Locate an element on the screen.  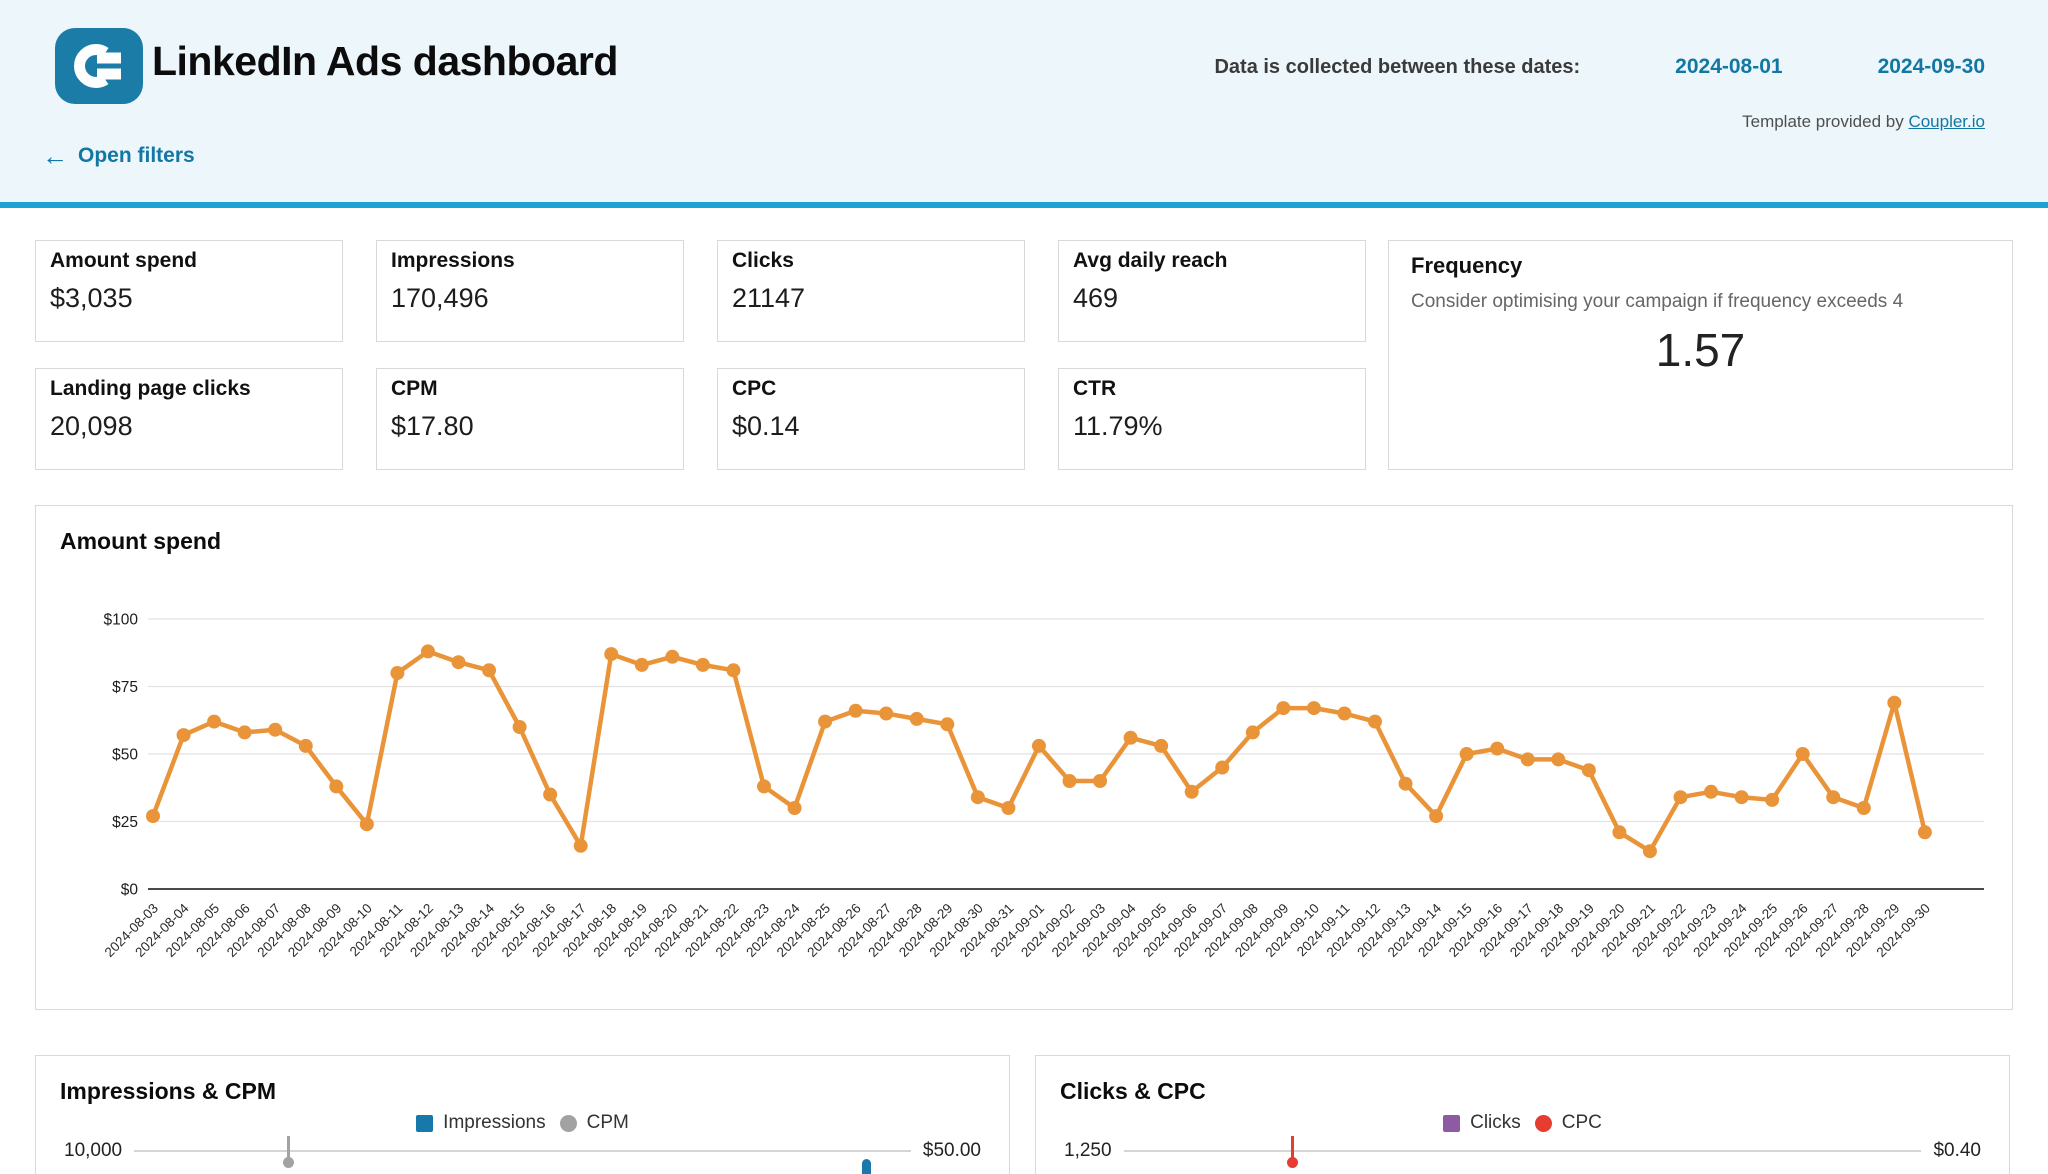
clicks-cpc-title: Clicks & CPC is located at coordinates (1133, 1091).